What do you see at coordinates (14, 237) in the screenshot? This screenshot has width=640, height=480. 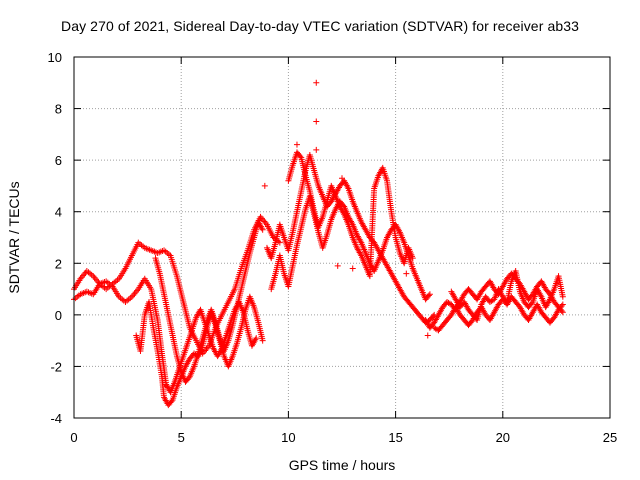 I see `y-axis-label: SDTVAR / TECUs` at bounding box center [14, 237].